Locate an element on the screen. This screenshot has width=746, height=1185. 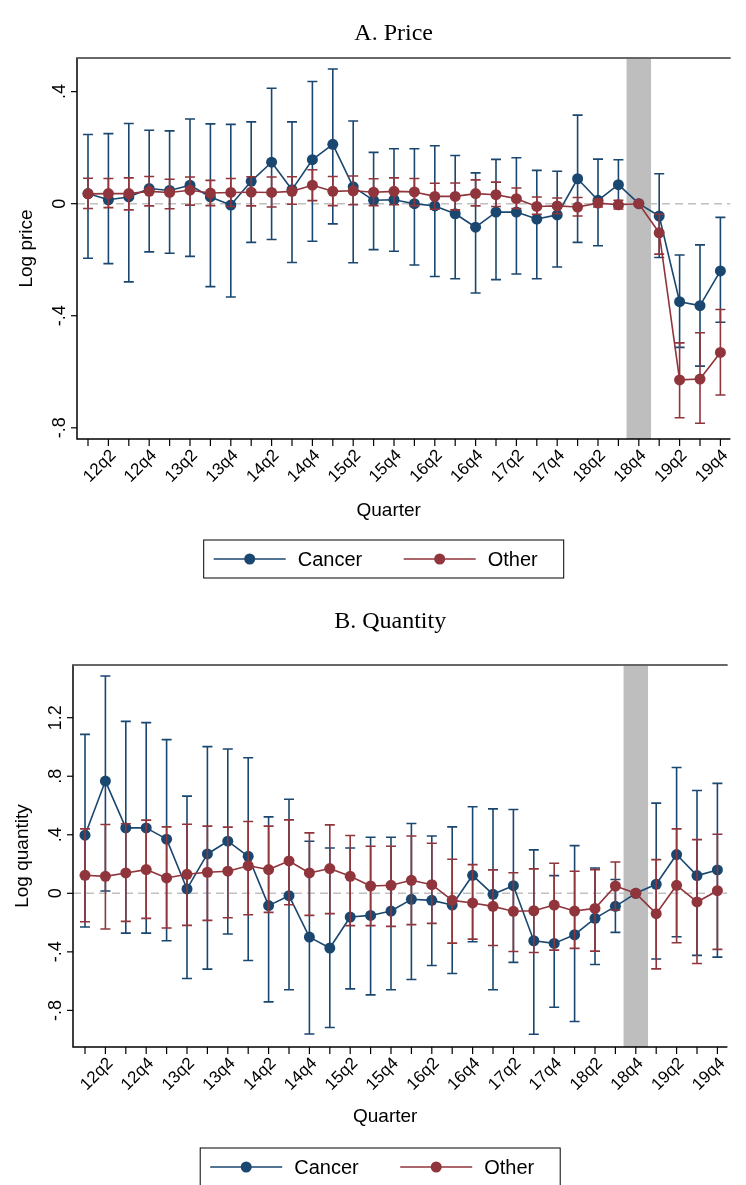
y-axis-title: Log price is located at coordinates (25, 248).